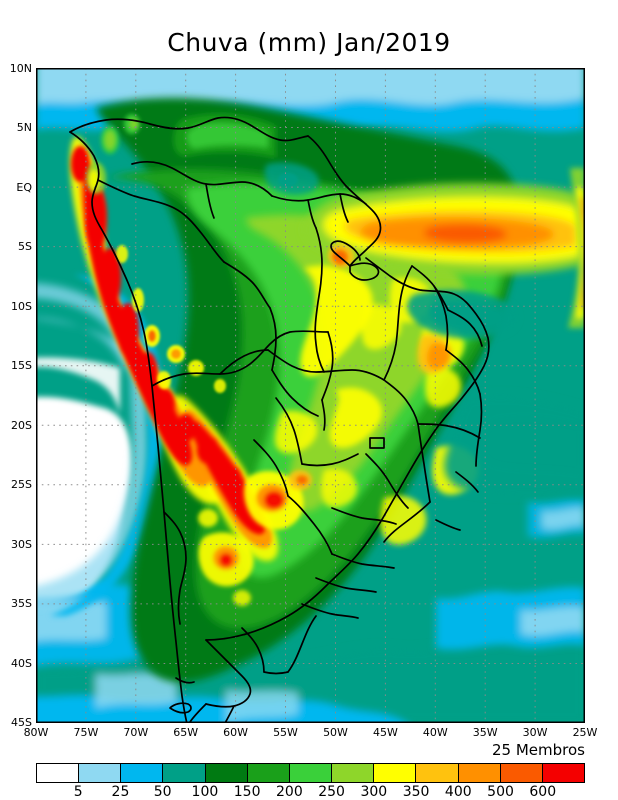 This screenshot has width=618, height=800. I want to click on y-tick-label: 25S, so click(21, 484).